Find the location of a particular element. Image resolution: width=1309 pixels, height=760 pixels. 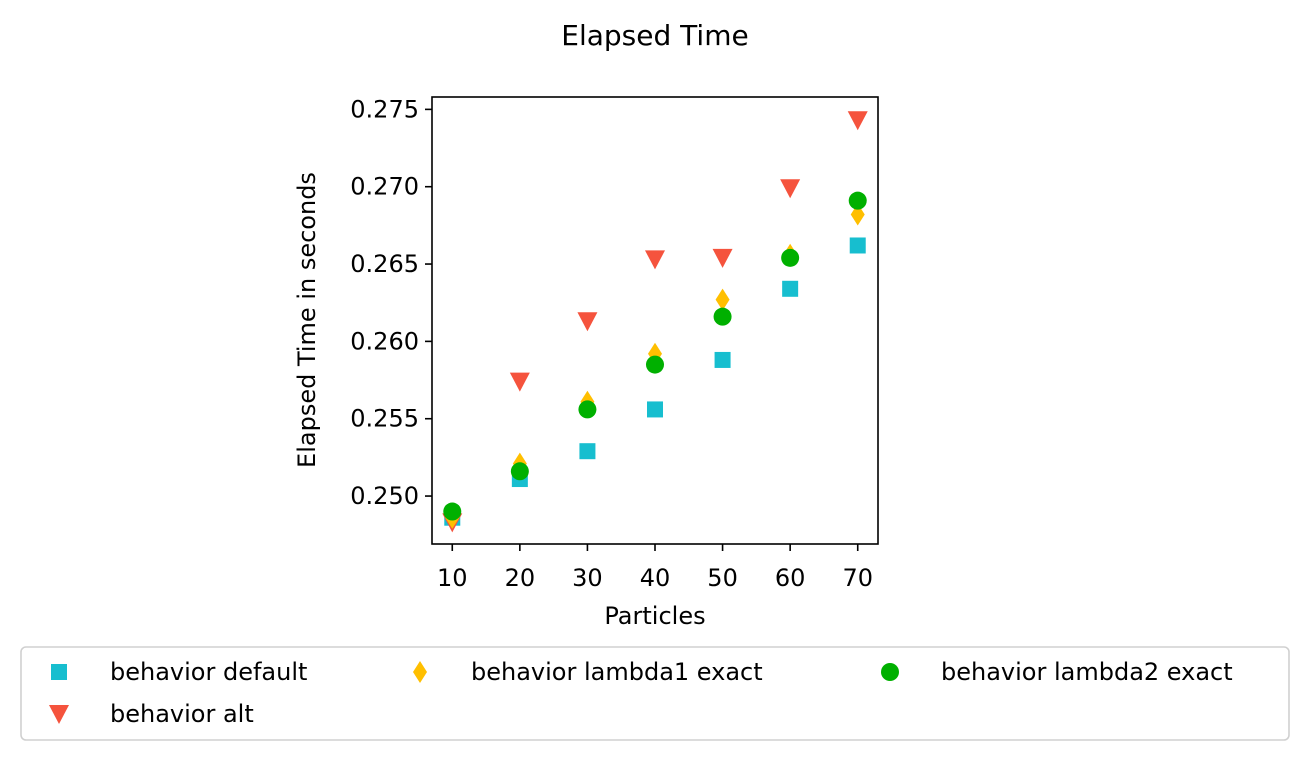

legend-label: behavior alt is located at coordinates (182, 714).